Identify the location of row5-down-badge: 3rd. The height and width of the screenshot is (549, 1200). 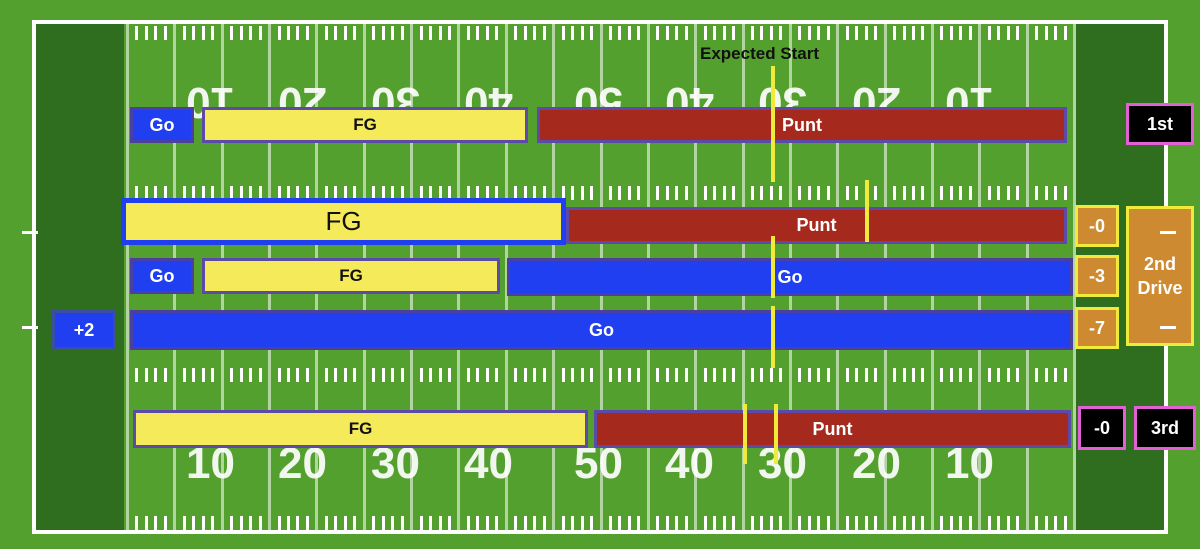
(1165, 428).